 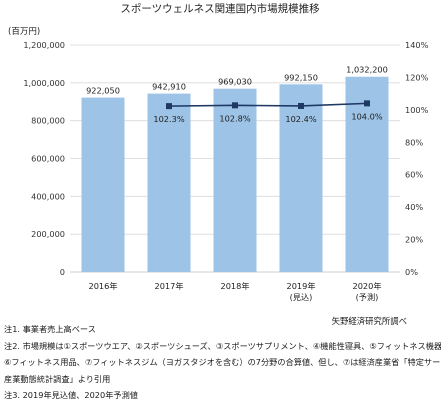 I want to click on footnote-3: 注3. 2019年見込値、2020年予測値, so click(x=71, y=395).